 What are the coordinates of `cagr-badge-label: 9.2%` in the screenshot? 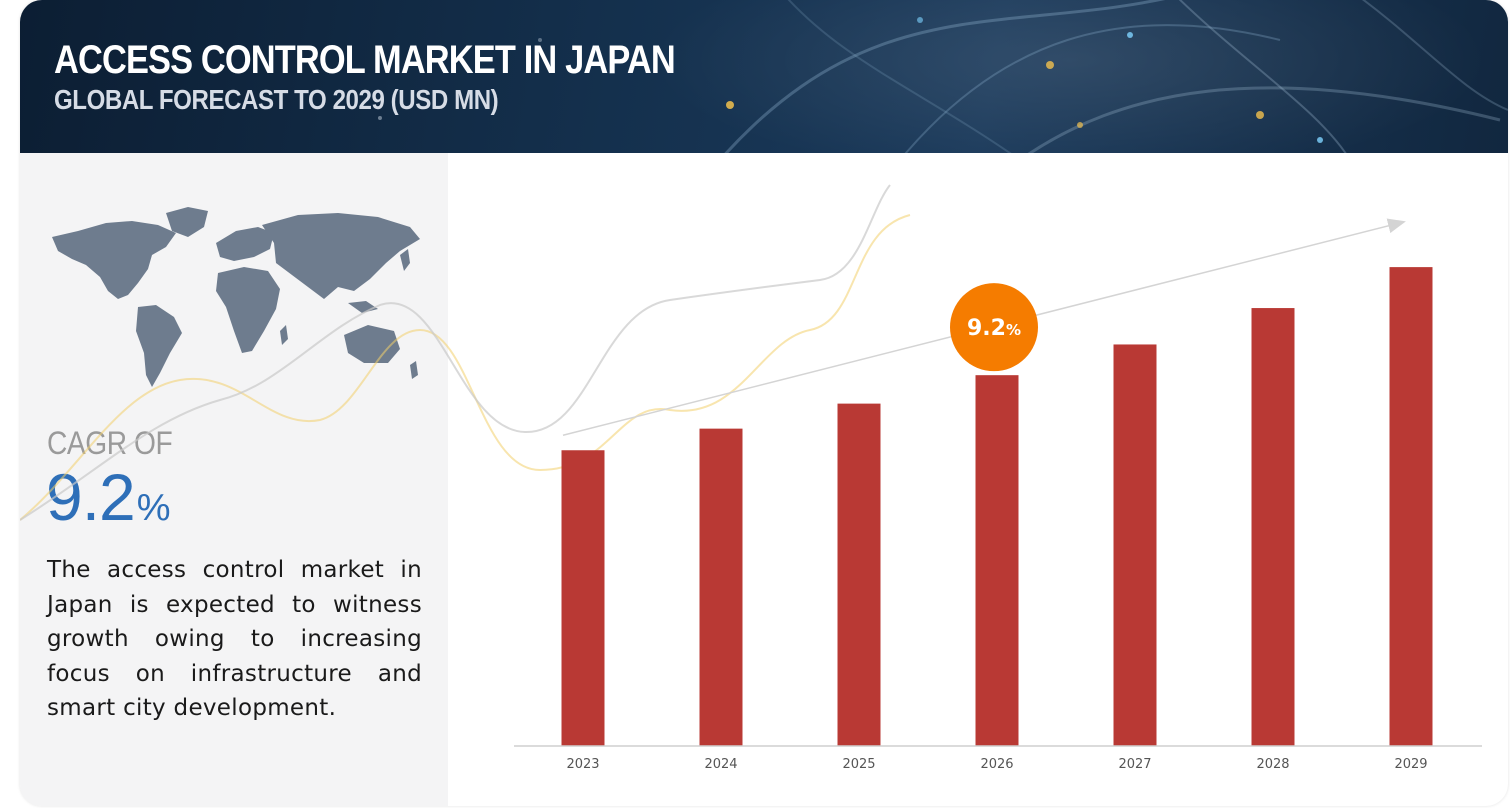 It's located at (994, 328).